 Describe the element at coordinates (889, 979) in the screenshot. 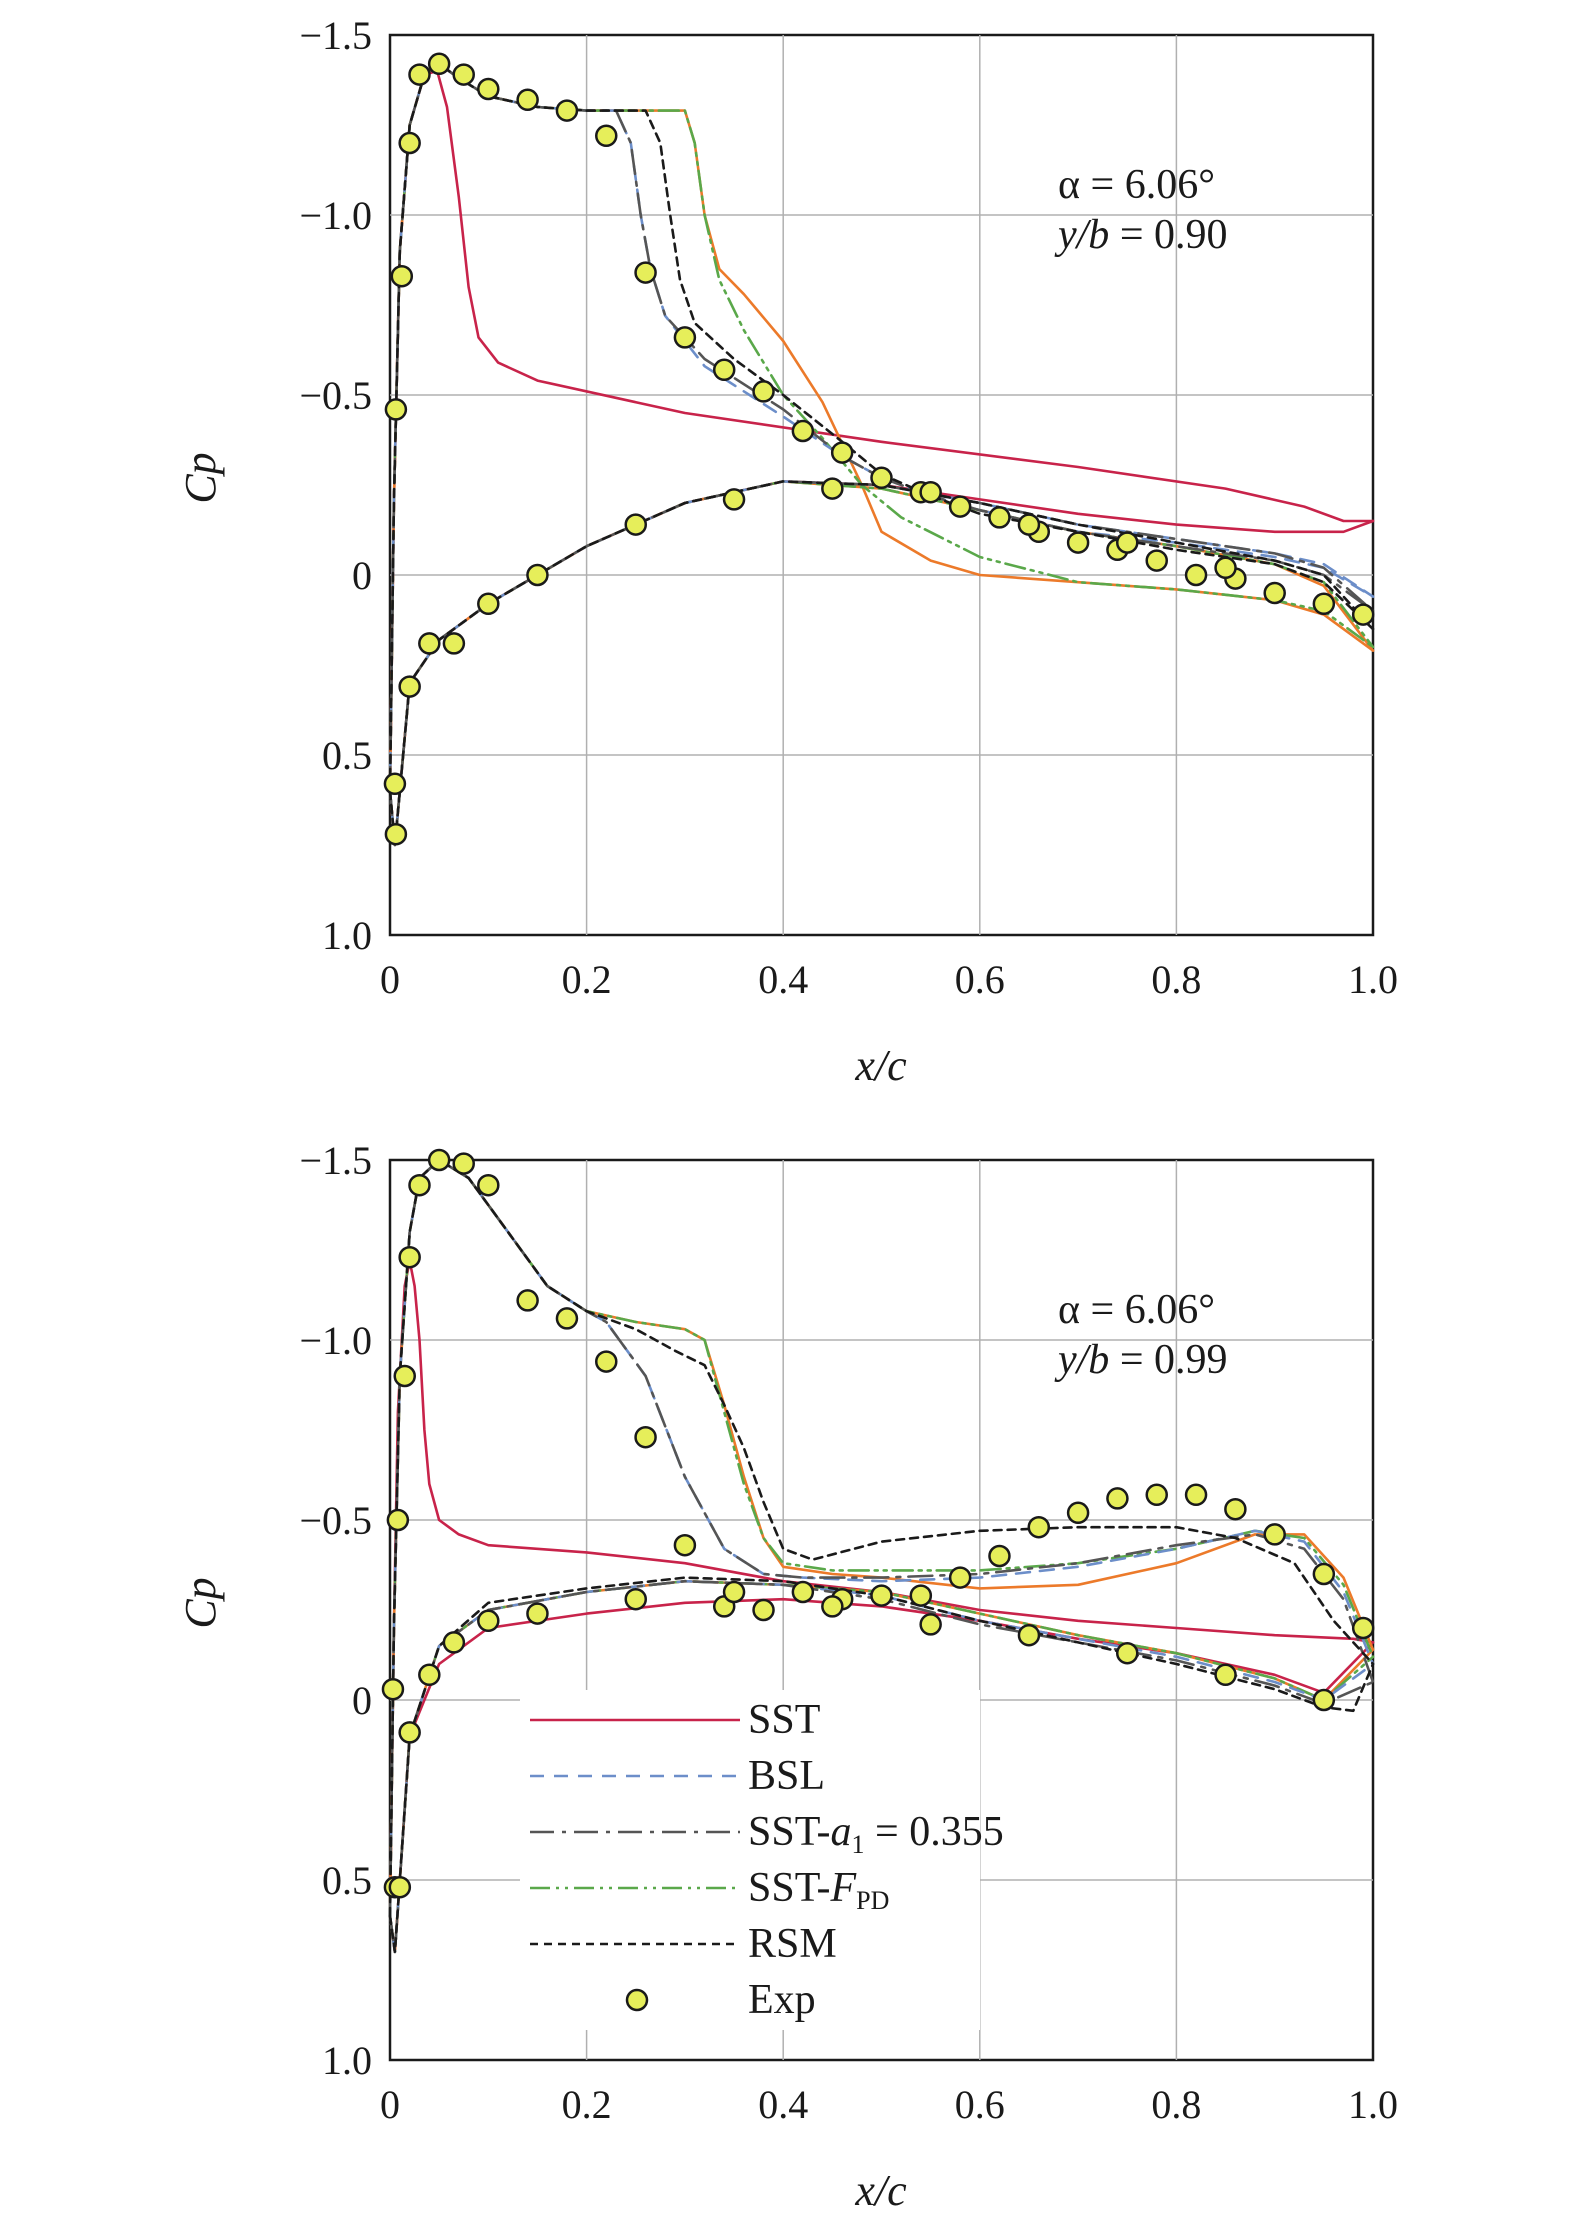

I see `x-ticks-top: 0 0.2 0.4 0.6 0.8 1.0` at that location.